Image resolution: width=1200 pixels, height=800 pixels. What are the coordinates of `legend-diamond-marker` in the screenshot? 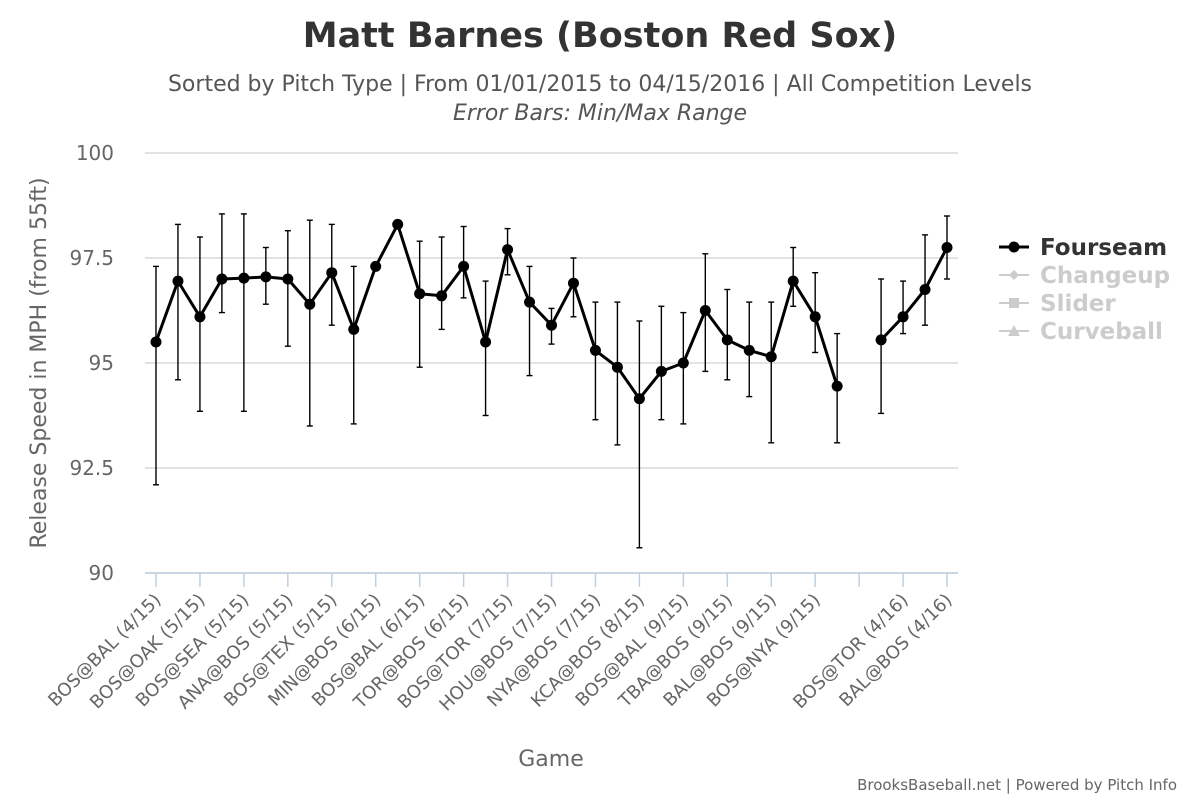 It's located at (1014, 275).